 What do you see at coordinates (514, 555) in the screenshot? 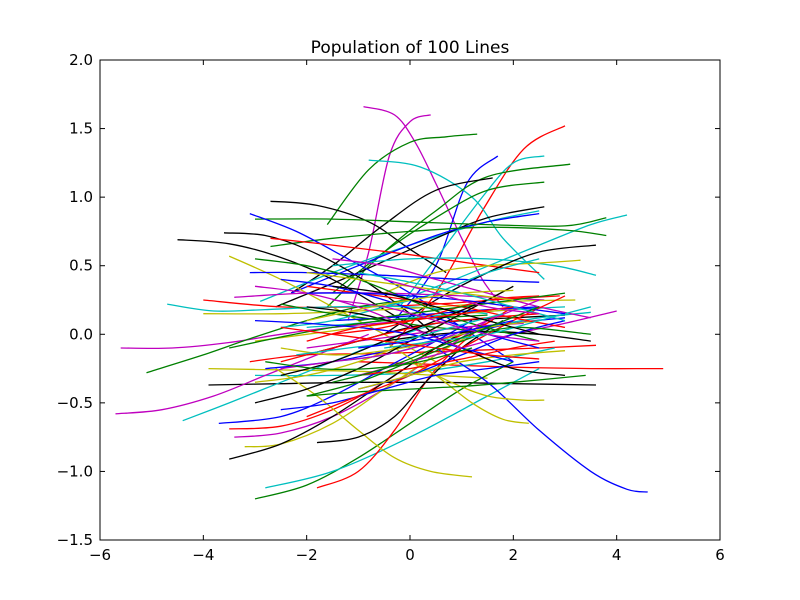
I see `x-tick-label: 2` at bounding box center [514, 555].